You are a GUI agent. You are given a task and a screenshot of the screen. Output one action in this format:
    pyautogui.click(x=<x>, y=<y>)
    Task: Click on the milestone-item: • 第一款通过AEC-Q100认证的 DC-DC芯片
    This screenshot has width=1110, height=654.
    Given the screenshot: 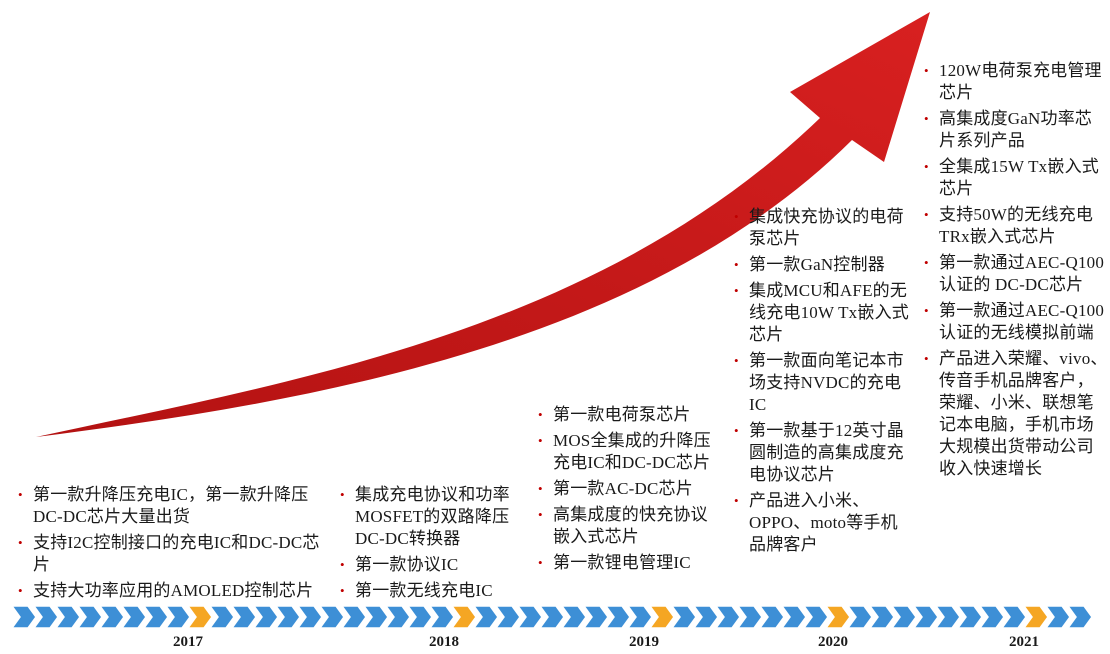 What is the action you would take?
    pyautogui.click(x=1016, y=274)
    